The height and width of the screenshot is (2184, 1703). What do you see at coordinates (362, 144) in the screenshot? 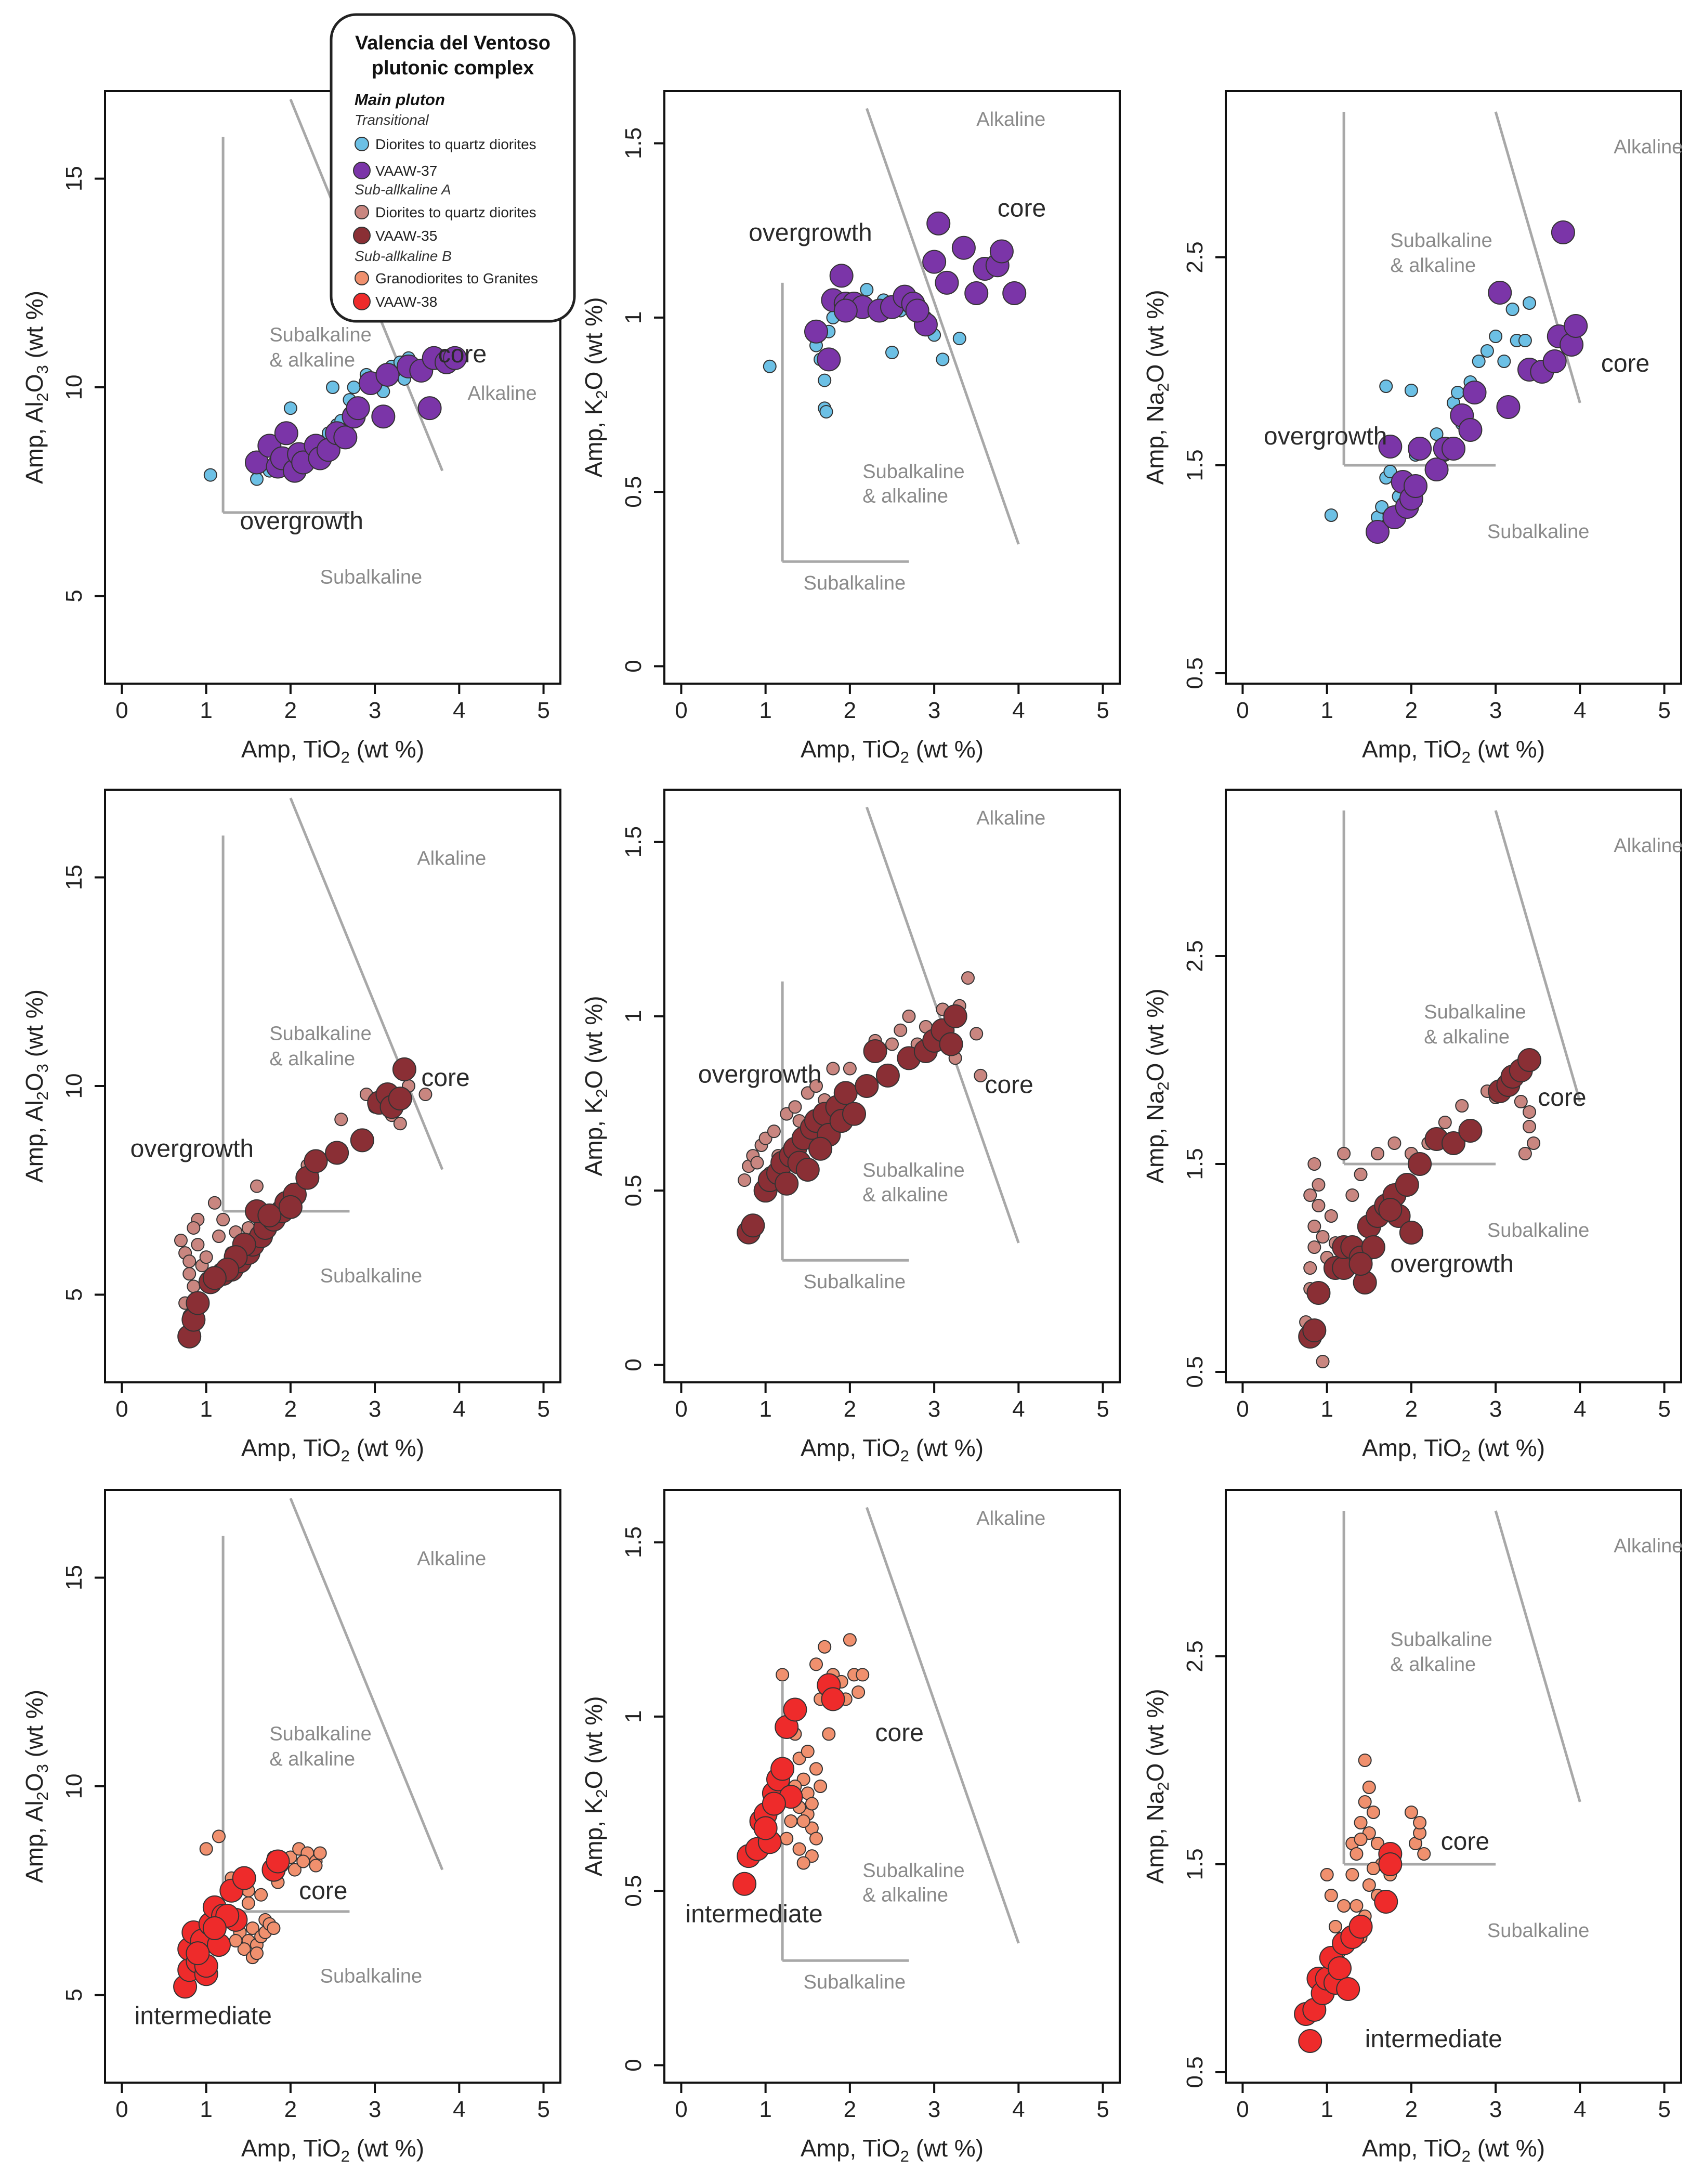
I see `legend-marker-transitional-small` at bounding box center [362, 144].